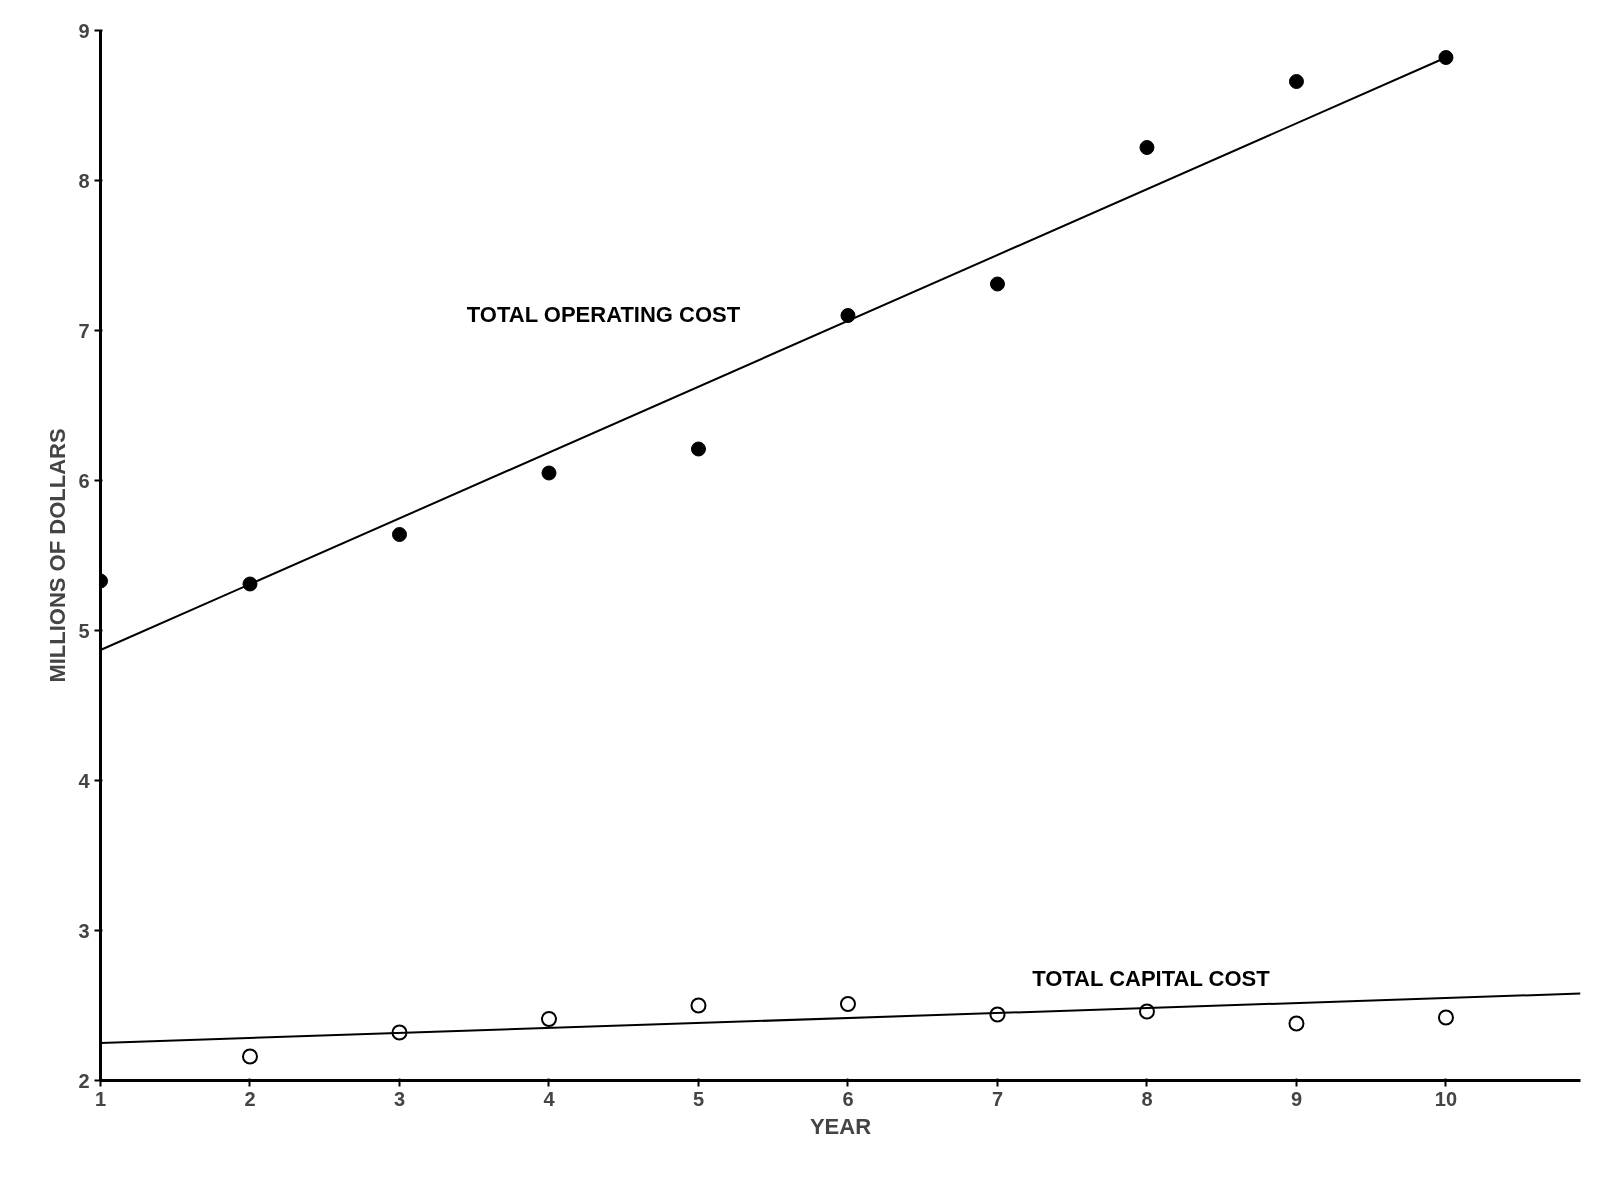 This screenshot has width=1624, height=1192. What do you see at coordinates (549, 1098) in the screenshot?
I see `x-tick-label: 4` at bounding box center [549, 1098].